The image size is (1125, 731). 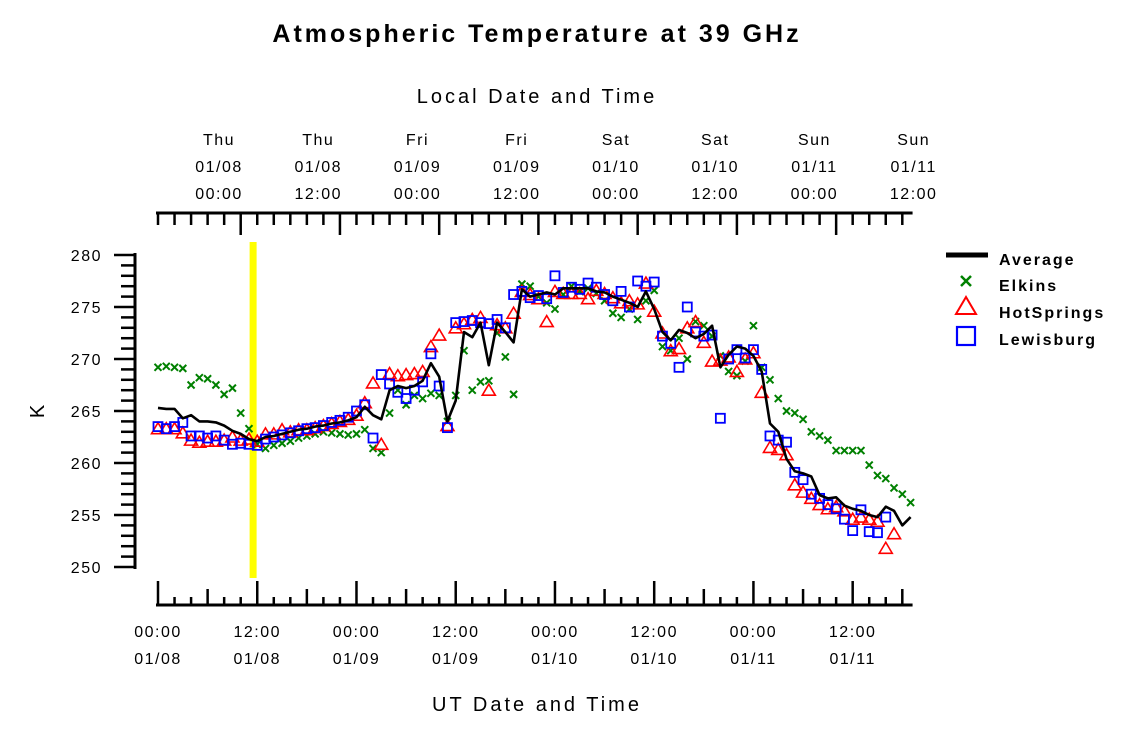 What do you see at coordinates (86, 464) in the screenshot?
I see `y-tick-label: 260` at bounding box center [86, 464].